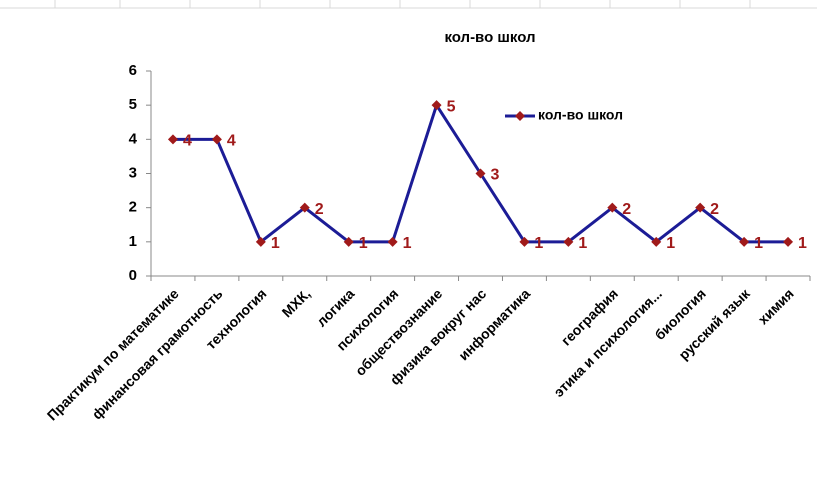 Image resolution: width=817 pixels, height=484 pixels. What do you see at coordinates (296, 302) in the screenshot?
I see `x-tick-label: МХК,` at bounding box center [296, 302].